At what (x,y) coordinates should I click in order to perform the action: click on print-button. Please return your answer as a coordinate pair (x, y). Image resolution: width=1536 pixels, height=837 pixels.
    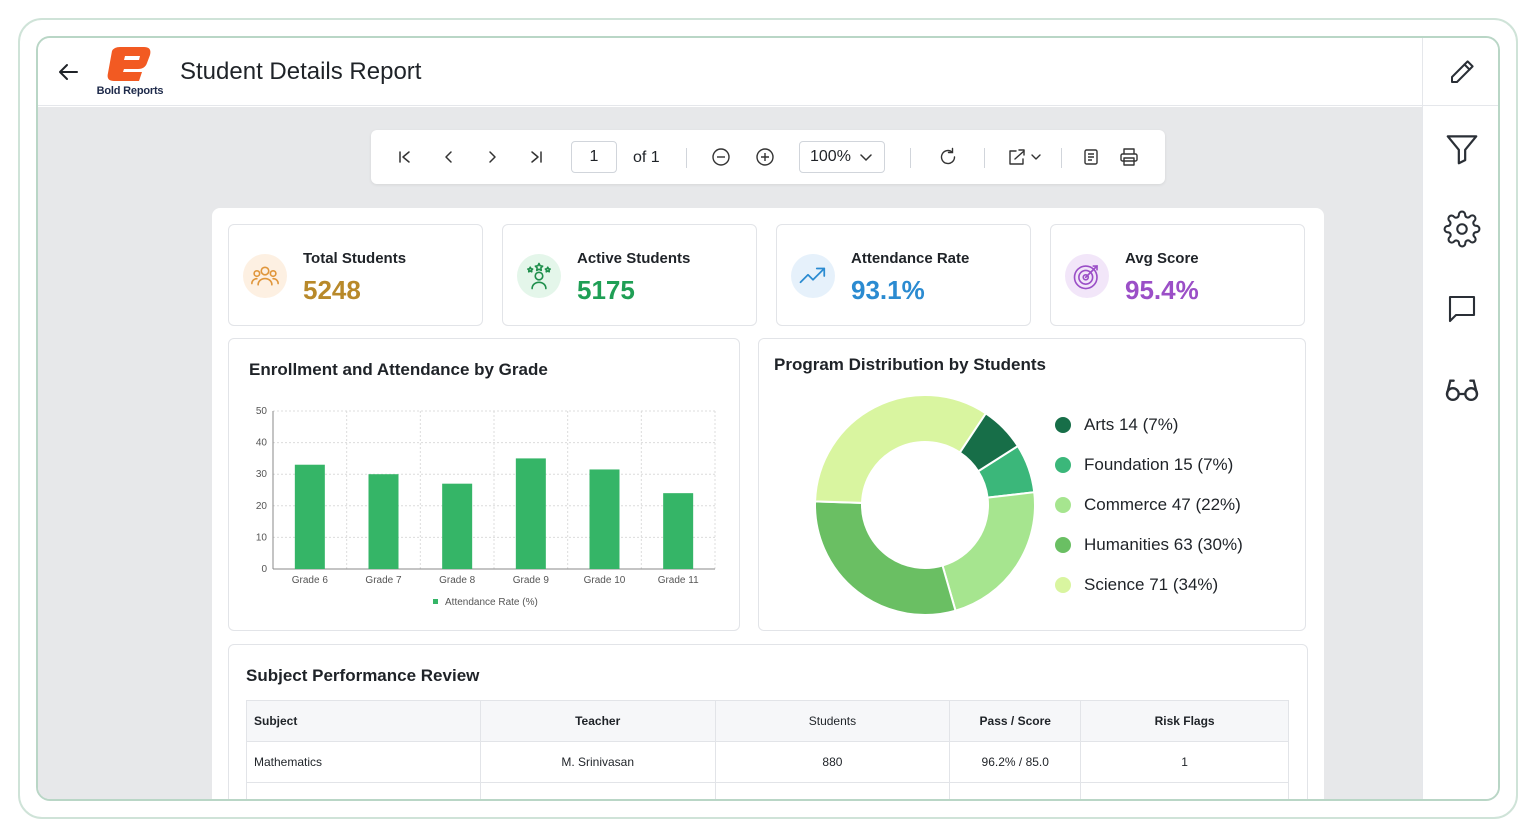
    Looking at the image, I should click on (1129, 157).